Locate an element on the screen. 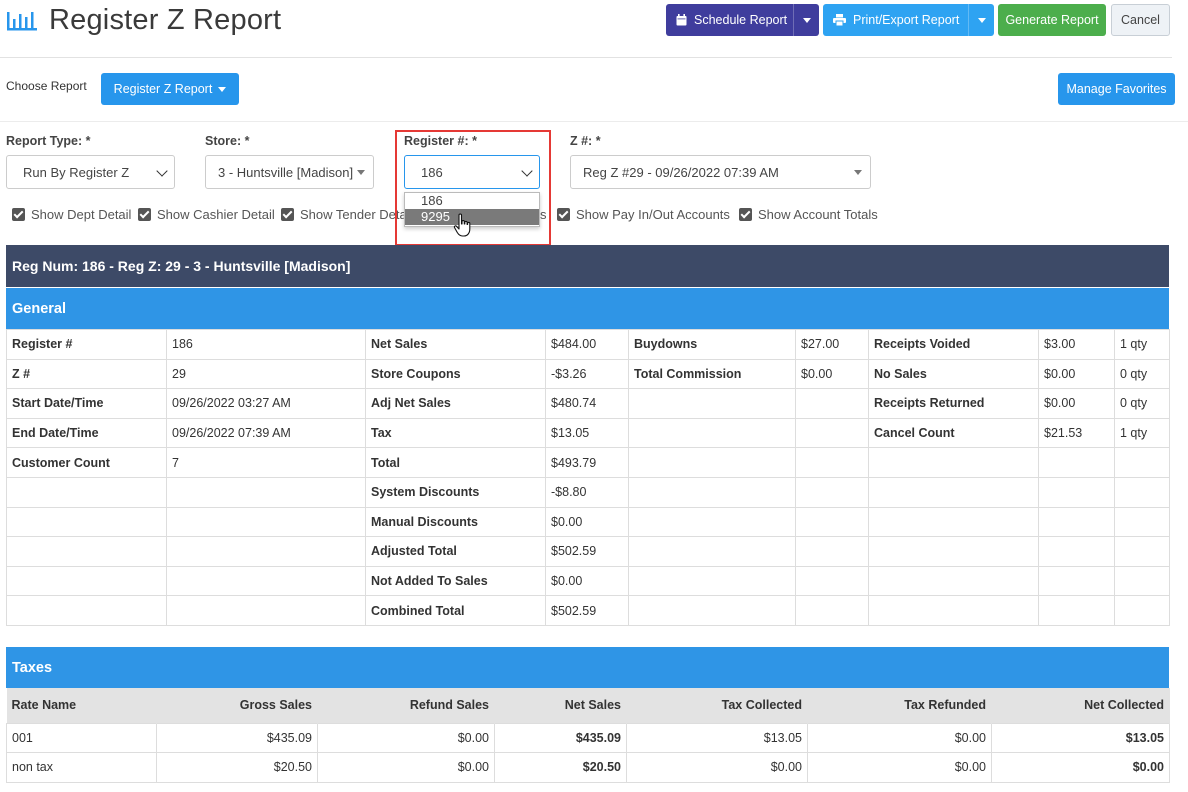 Image resolution: width=1188 pixels, height=792 pixels. table-cell: Receipts Returned is located at coordinates (953, 403).